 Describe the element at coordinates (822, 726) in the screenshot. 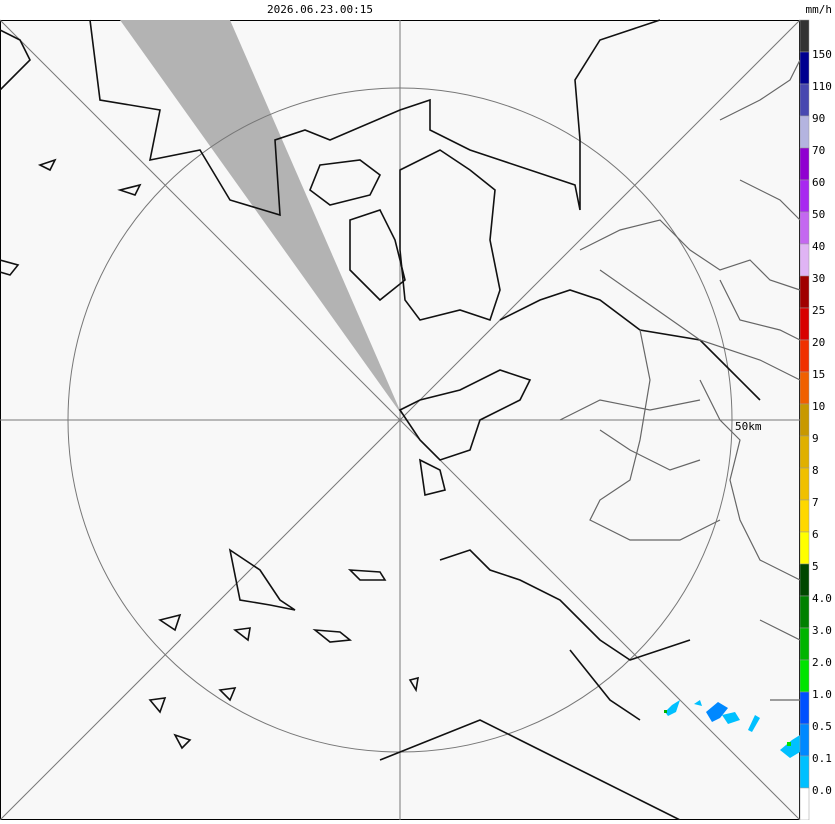

I see `legend-label: 0.5` at that location.